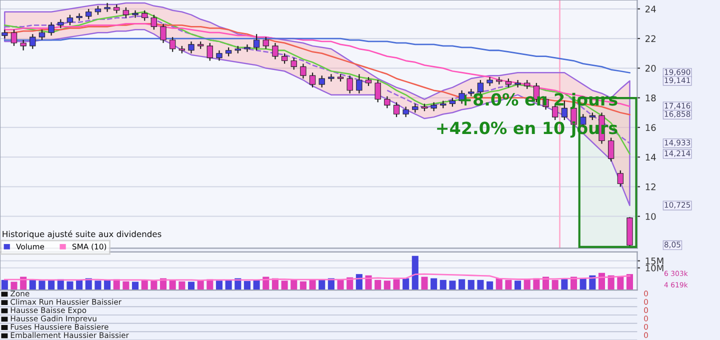 Image resolution: width=720 pixels, height=340 pixels. What do you see at coordinates (317, 277) in the screenshot?
I see `line-series` at bounding box center [317, 277].